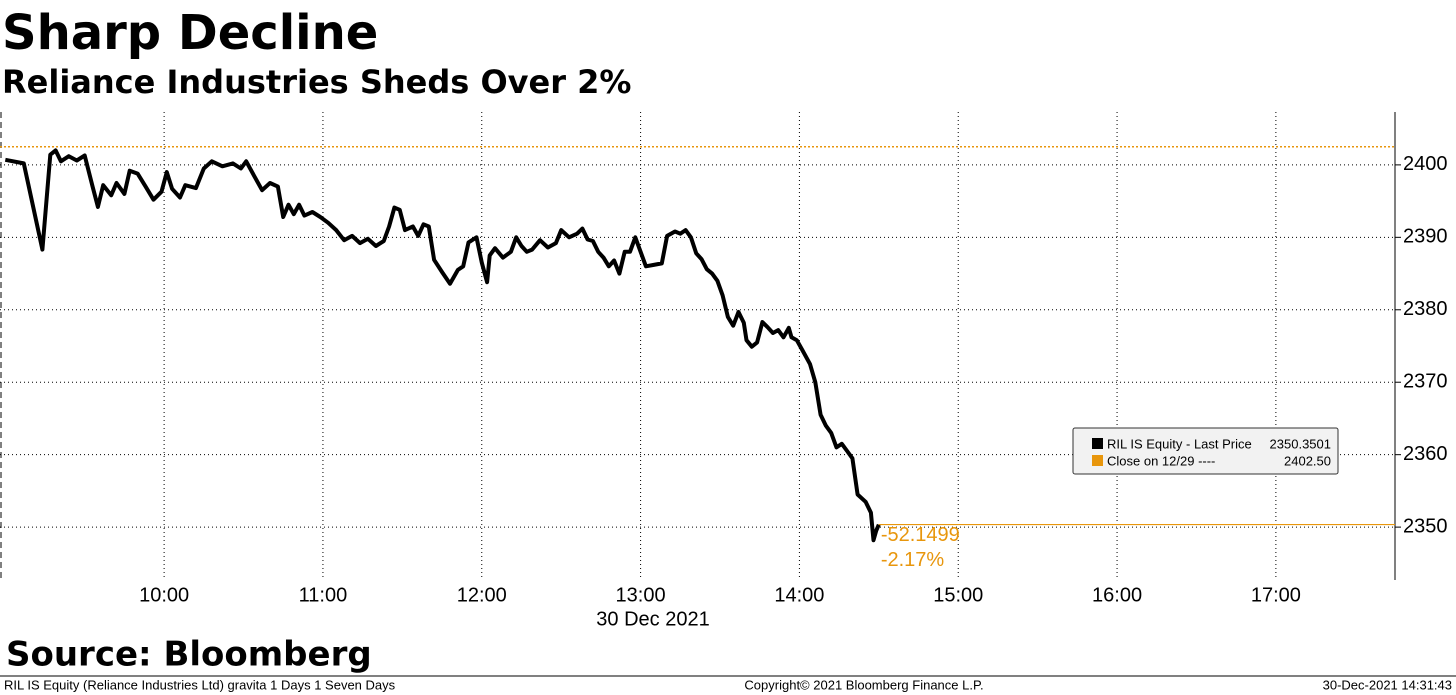 The image size is (1456, 695). I want to click on y-tick-label: 2360, so click(1425, 454).